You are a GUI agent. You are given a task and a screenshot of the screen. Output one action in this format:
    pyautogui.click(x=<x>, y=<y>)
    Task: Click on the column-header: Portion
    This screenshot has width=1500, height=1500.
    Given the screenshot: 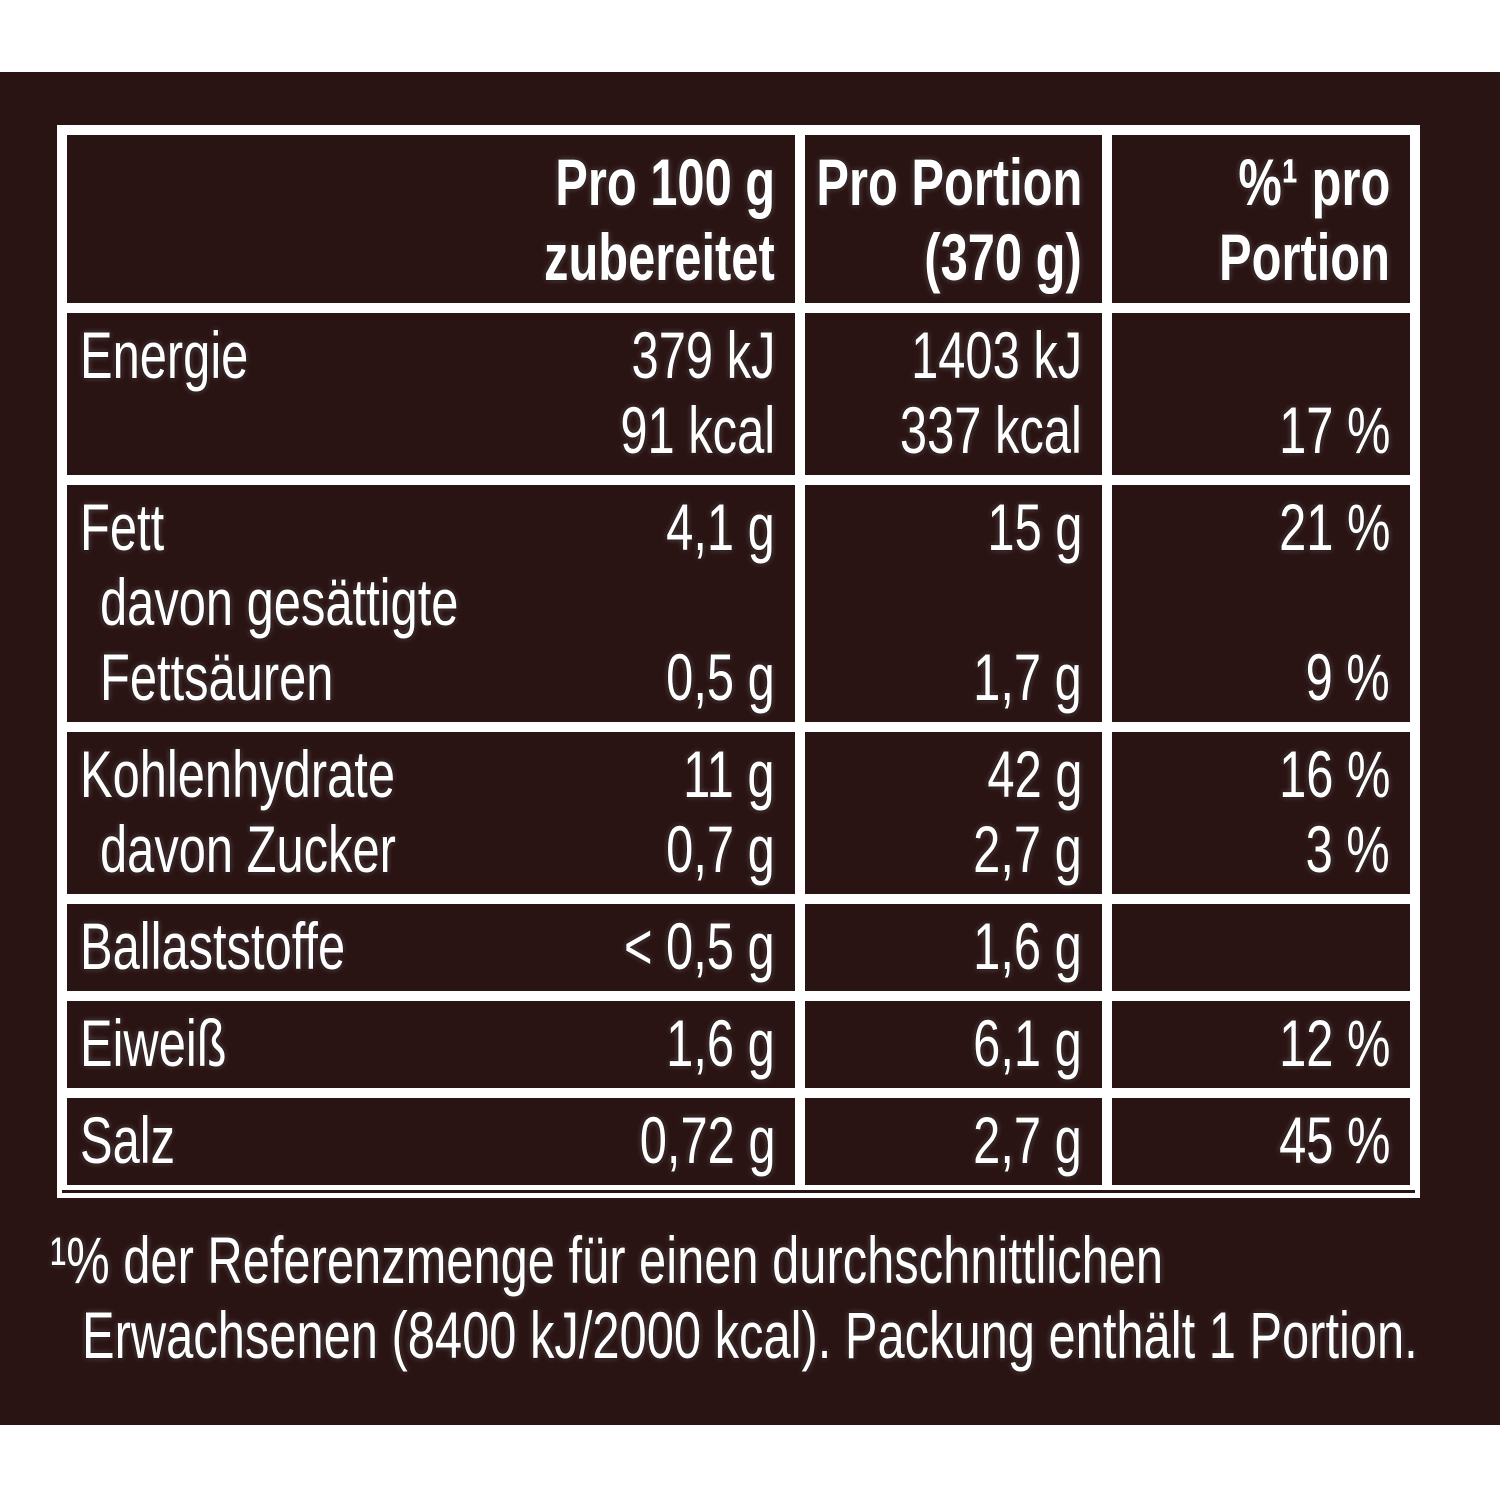 What is the action you would take?
    pyautogui.click(x=1304, y=257)
    